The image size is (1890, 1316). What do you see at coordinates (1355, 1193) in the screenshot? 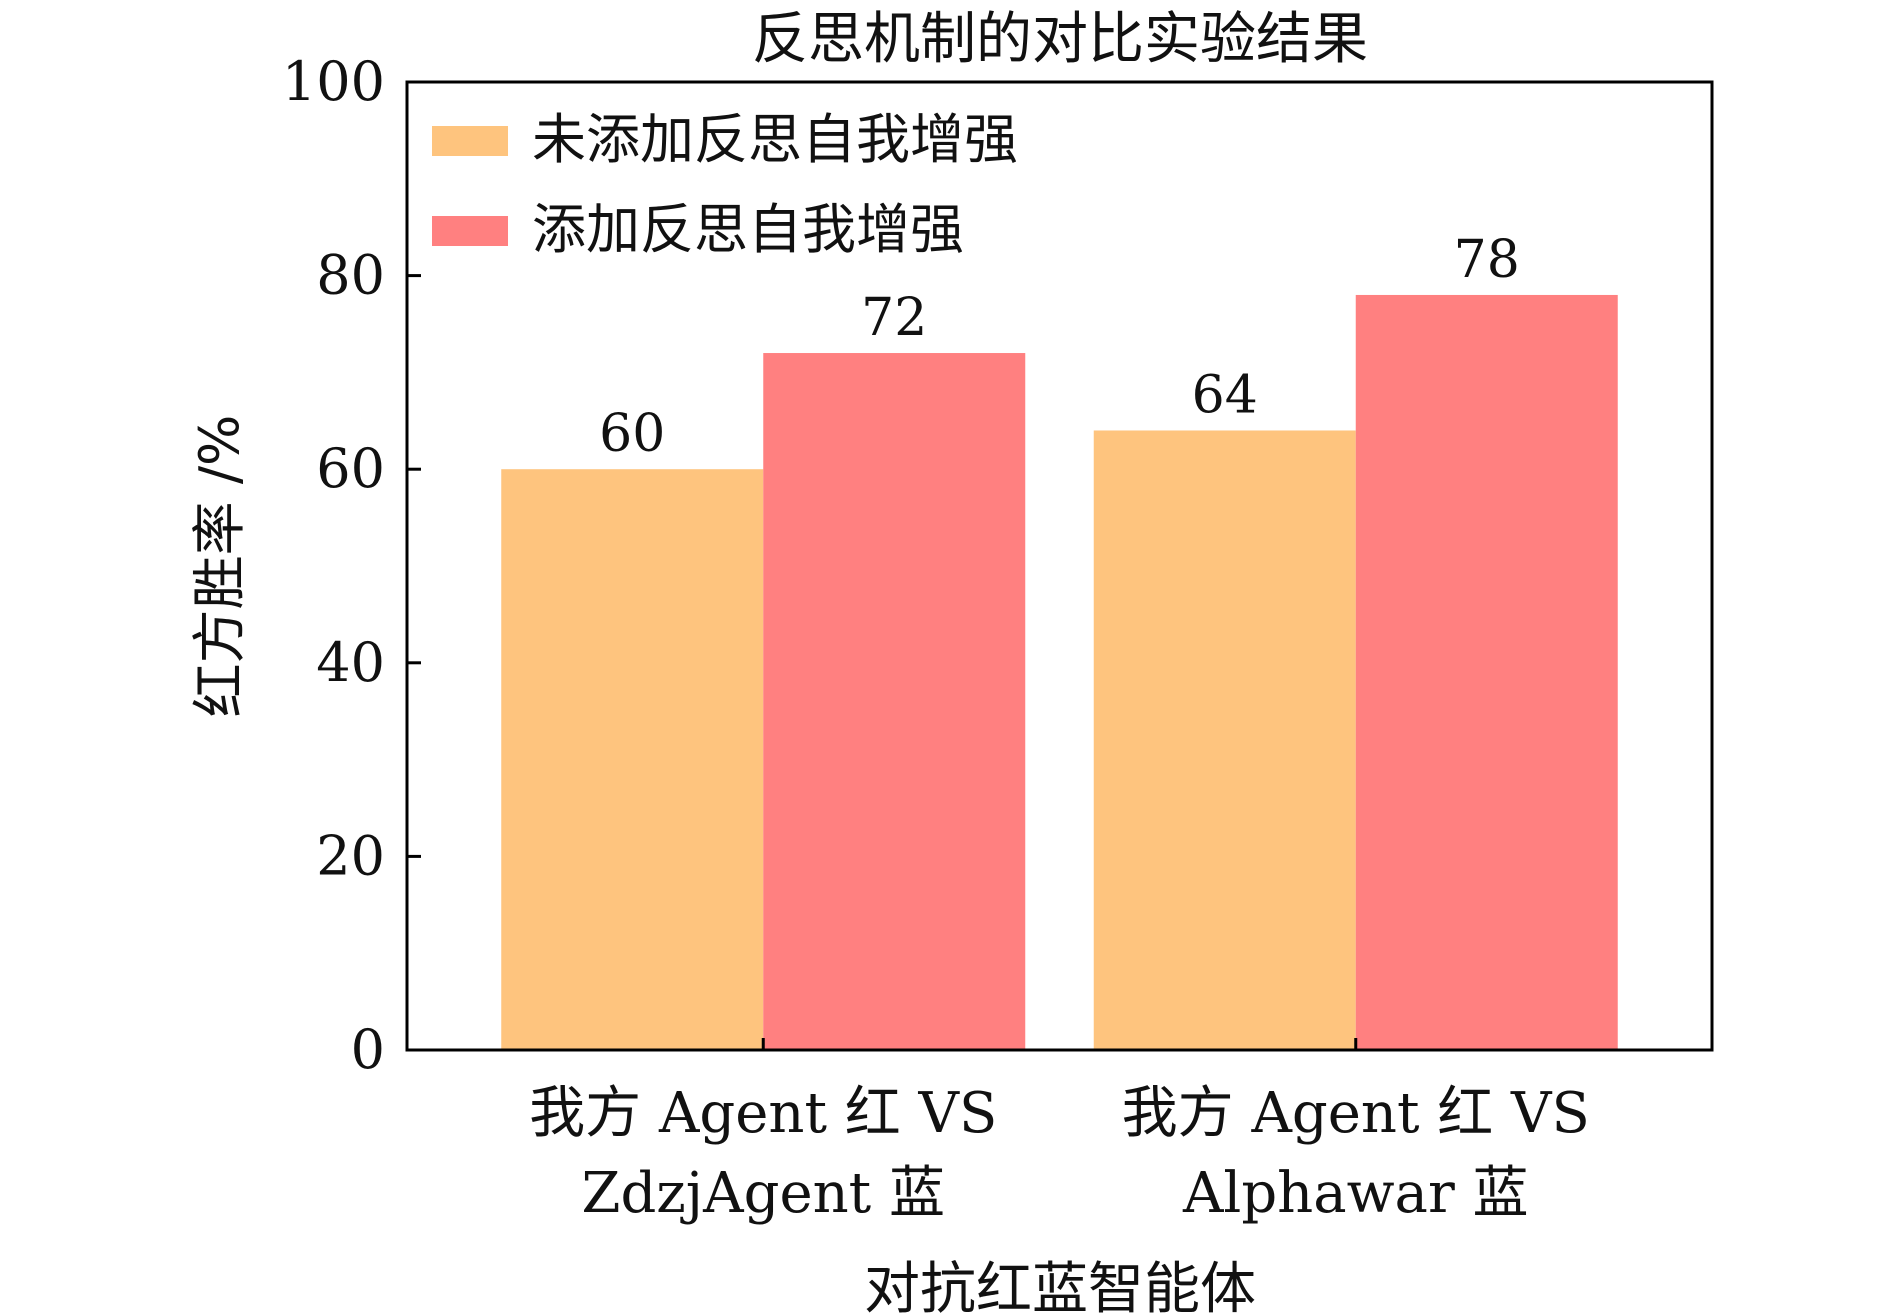
I see `x-tick-label: Alphawar 蓝` at bounding box center [1355, 1193].